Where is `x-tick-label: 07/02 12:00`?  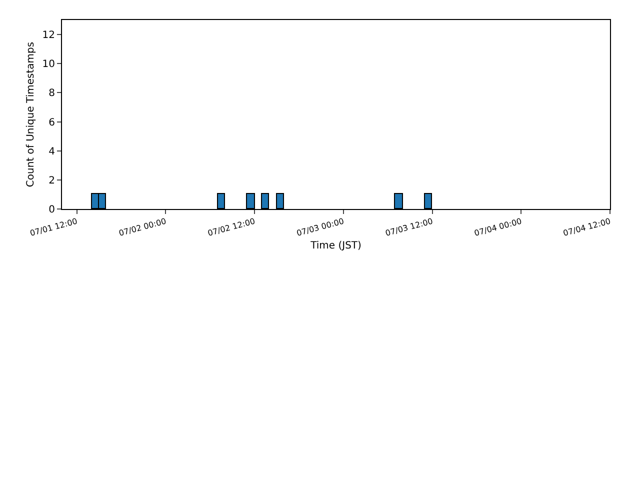 x-tick-label: 07/02 12:00 is located at coordinates (231, 227).